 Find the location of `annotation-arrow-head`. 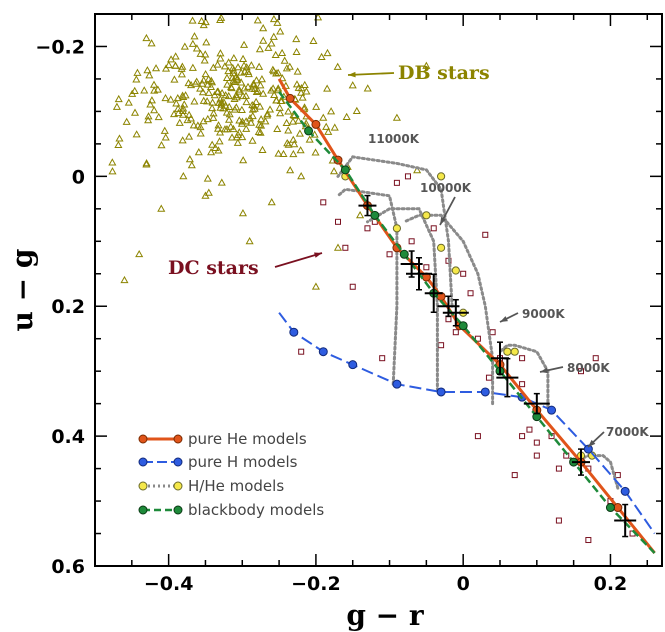

annotation-arrow-head is located at coordinates (544, 370).